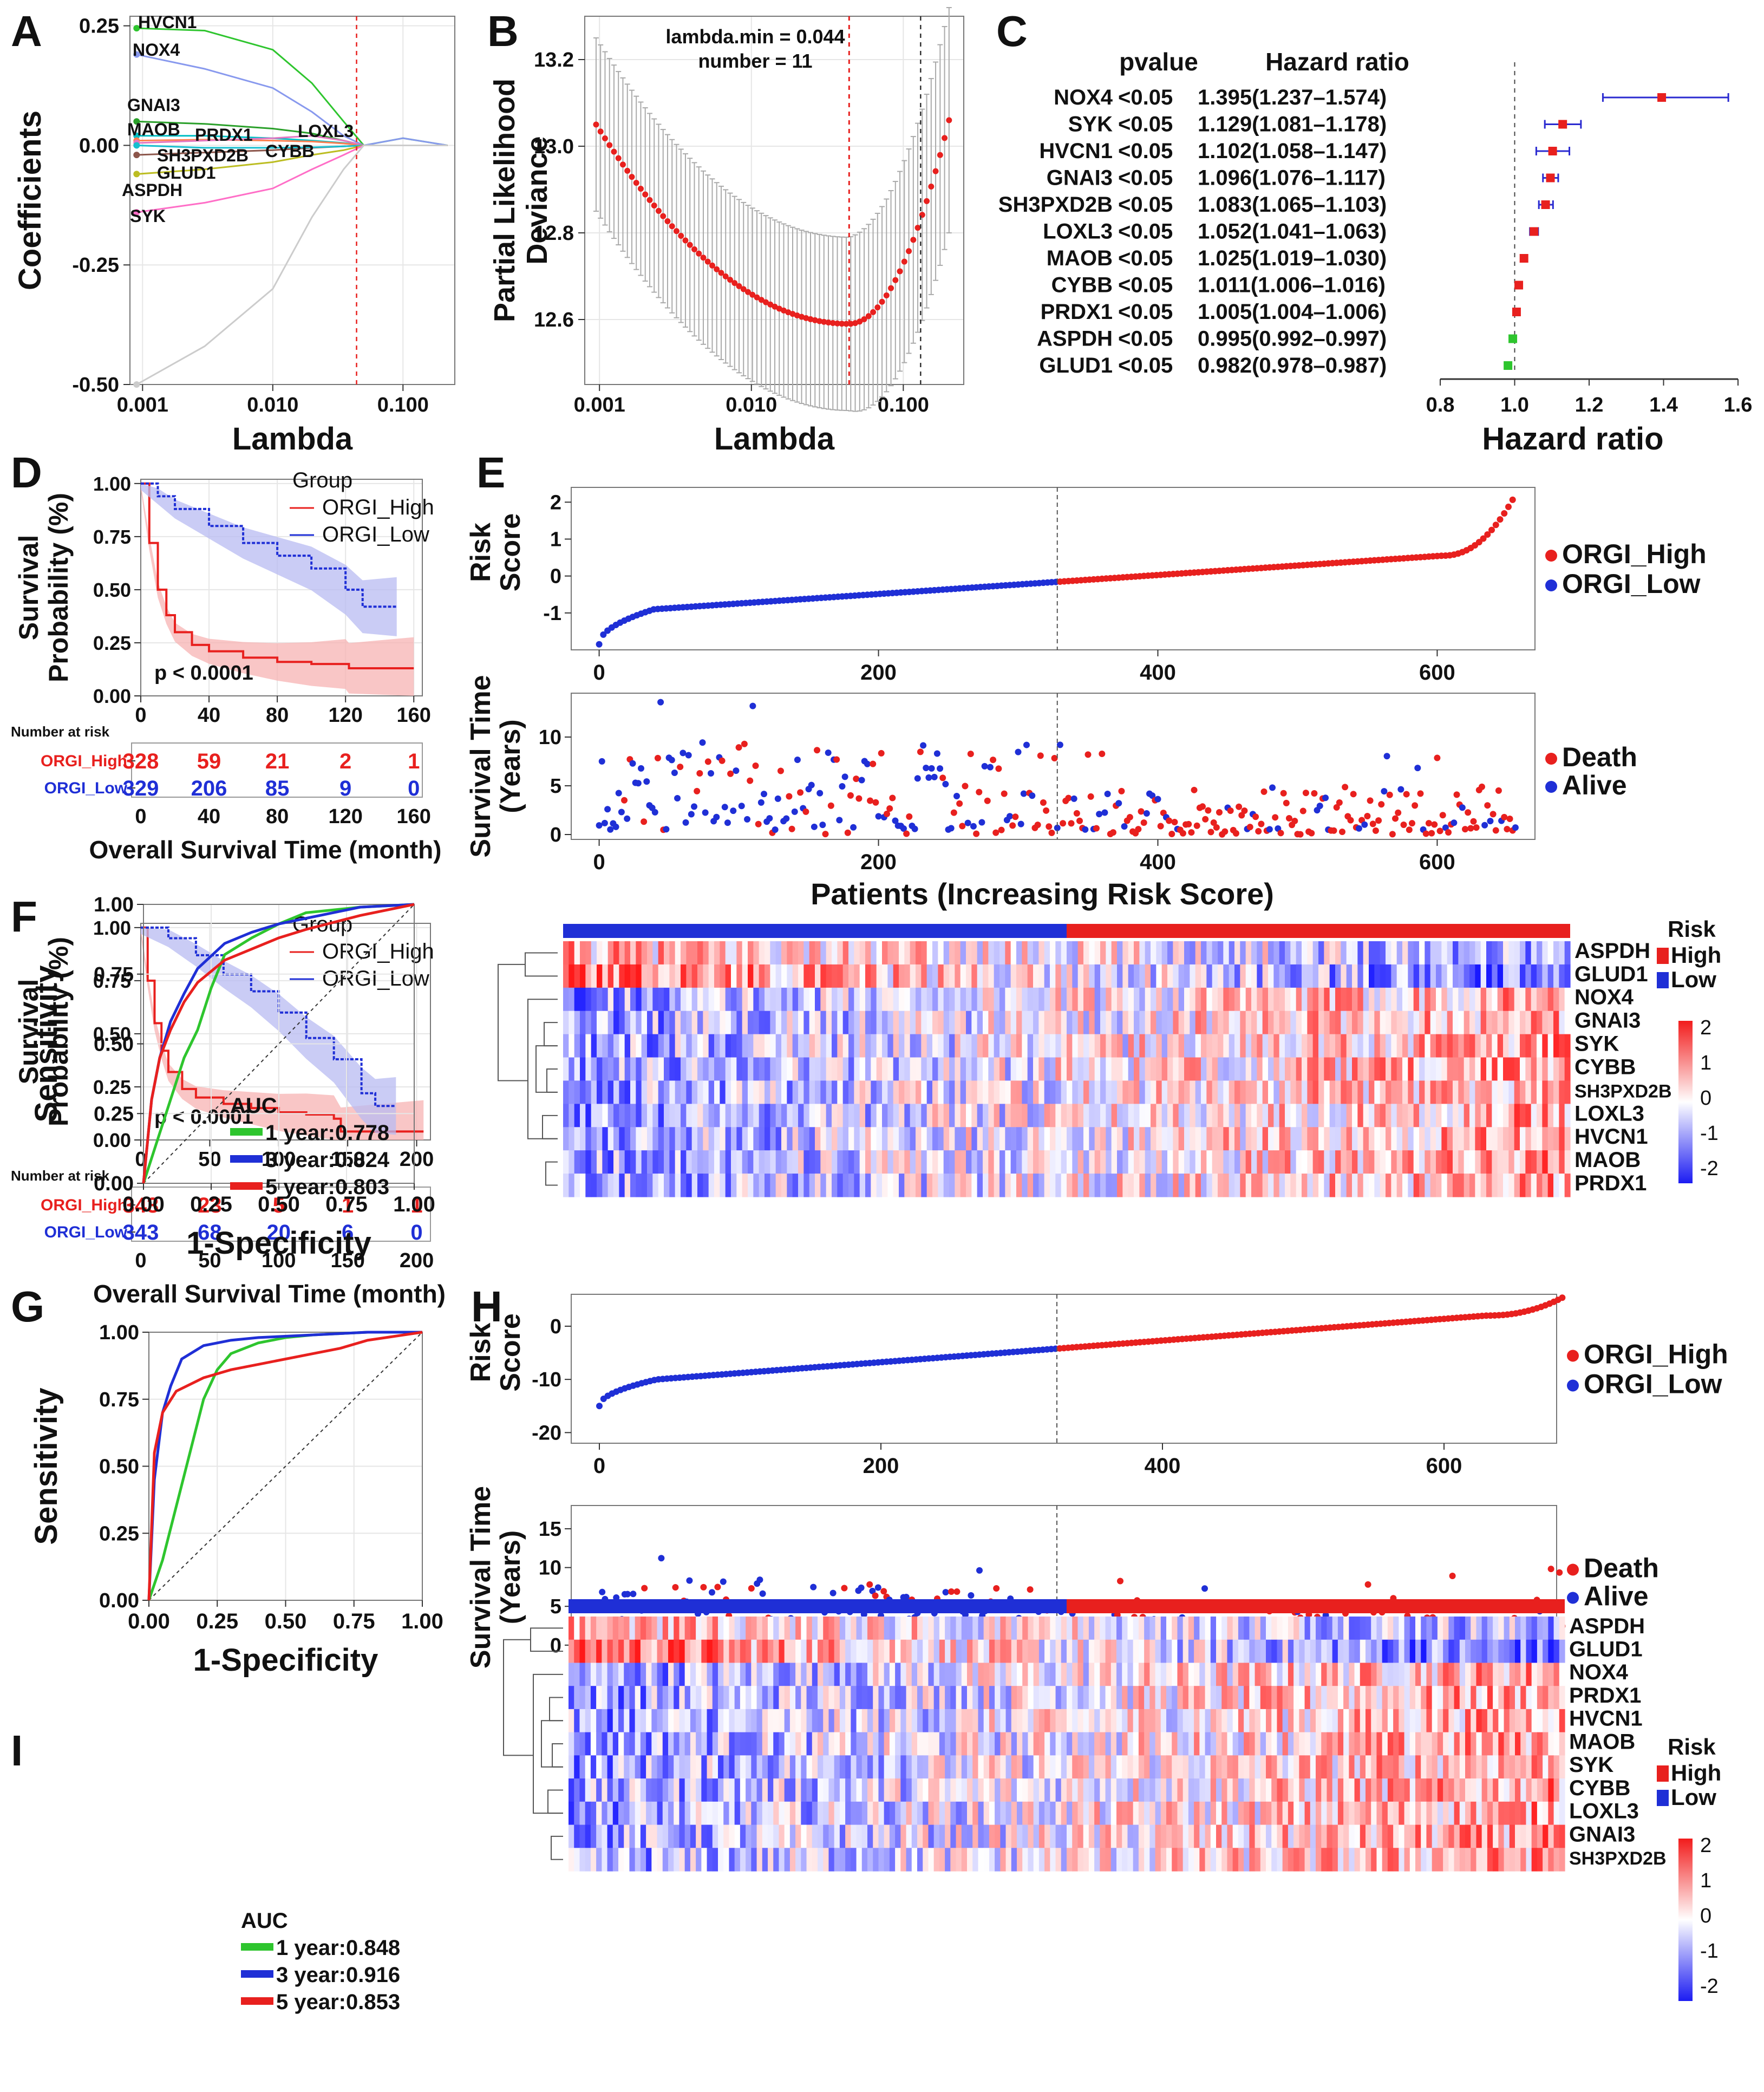 The image size is (1764, 2092). Describe the element at coordinates (734, 283) in the screenshot. I see `deviance-point` at that location.